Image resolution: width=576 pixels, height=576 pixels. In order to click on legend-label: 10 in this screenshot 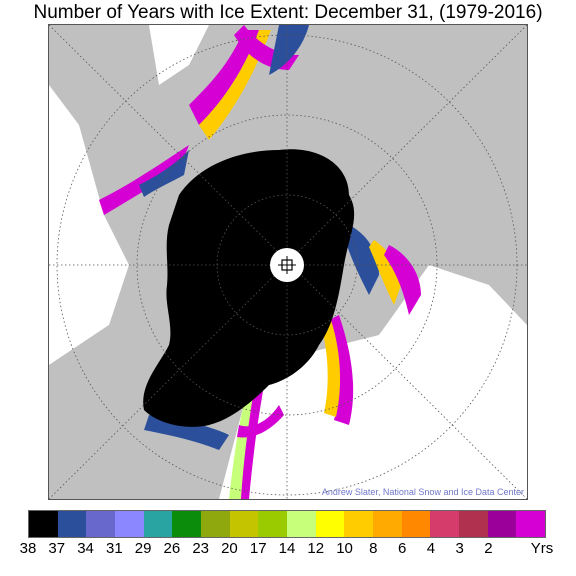, I will do `click(344, 548)`.